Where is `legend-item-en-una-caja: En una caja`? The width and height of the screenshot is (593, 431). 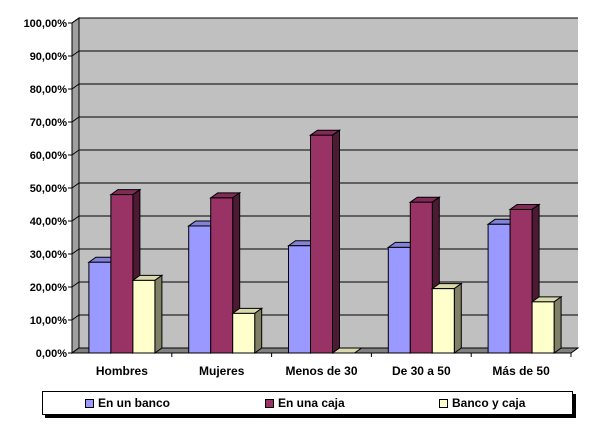 legend-item-en-una-caja: En una caja is located at coordinates (305, 403).